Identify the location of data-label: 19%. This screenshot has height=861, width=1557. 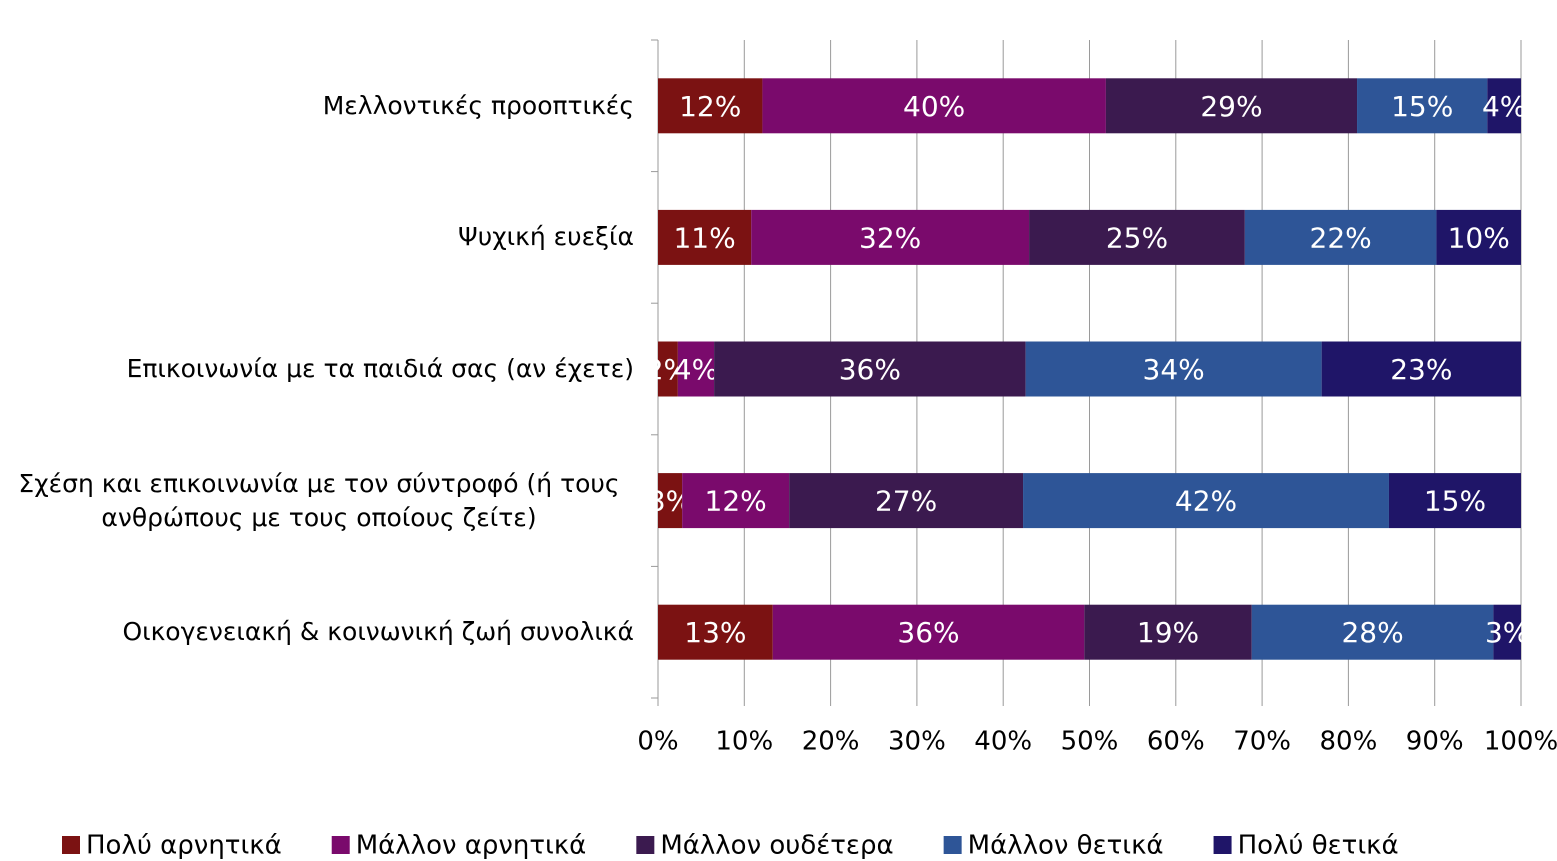
(1168, 632).